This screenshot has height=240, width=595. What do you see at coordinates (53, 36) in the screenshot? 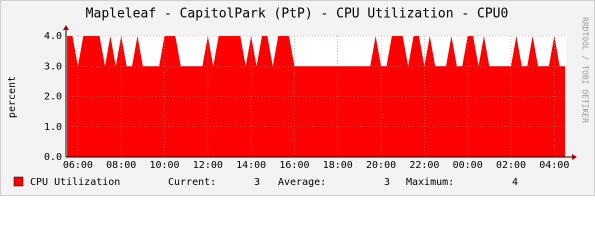
I see `y-tick-label: 4.0` at bounding box center [53, 36].